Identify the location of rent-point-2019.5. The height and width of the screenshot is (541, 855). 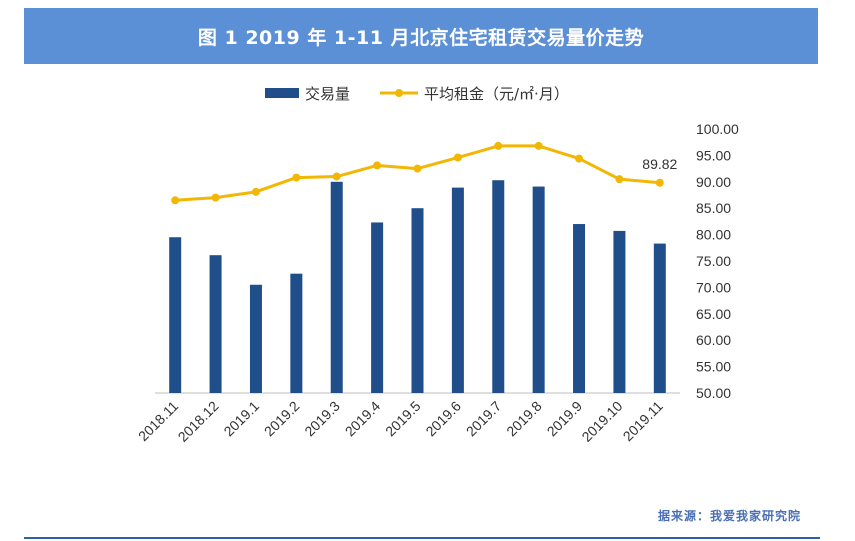
(417, 168).